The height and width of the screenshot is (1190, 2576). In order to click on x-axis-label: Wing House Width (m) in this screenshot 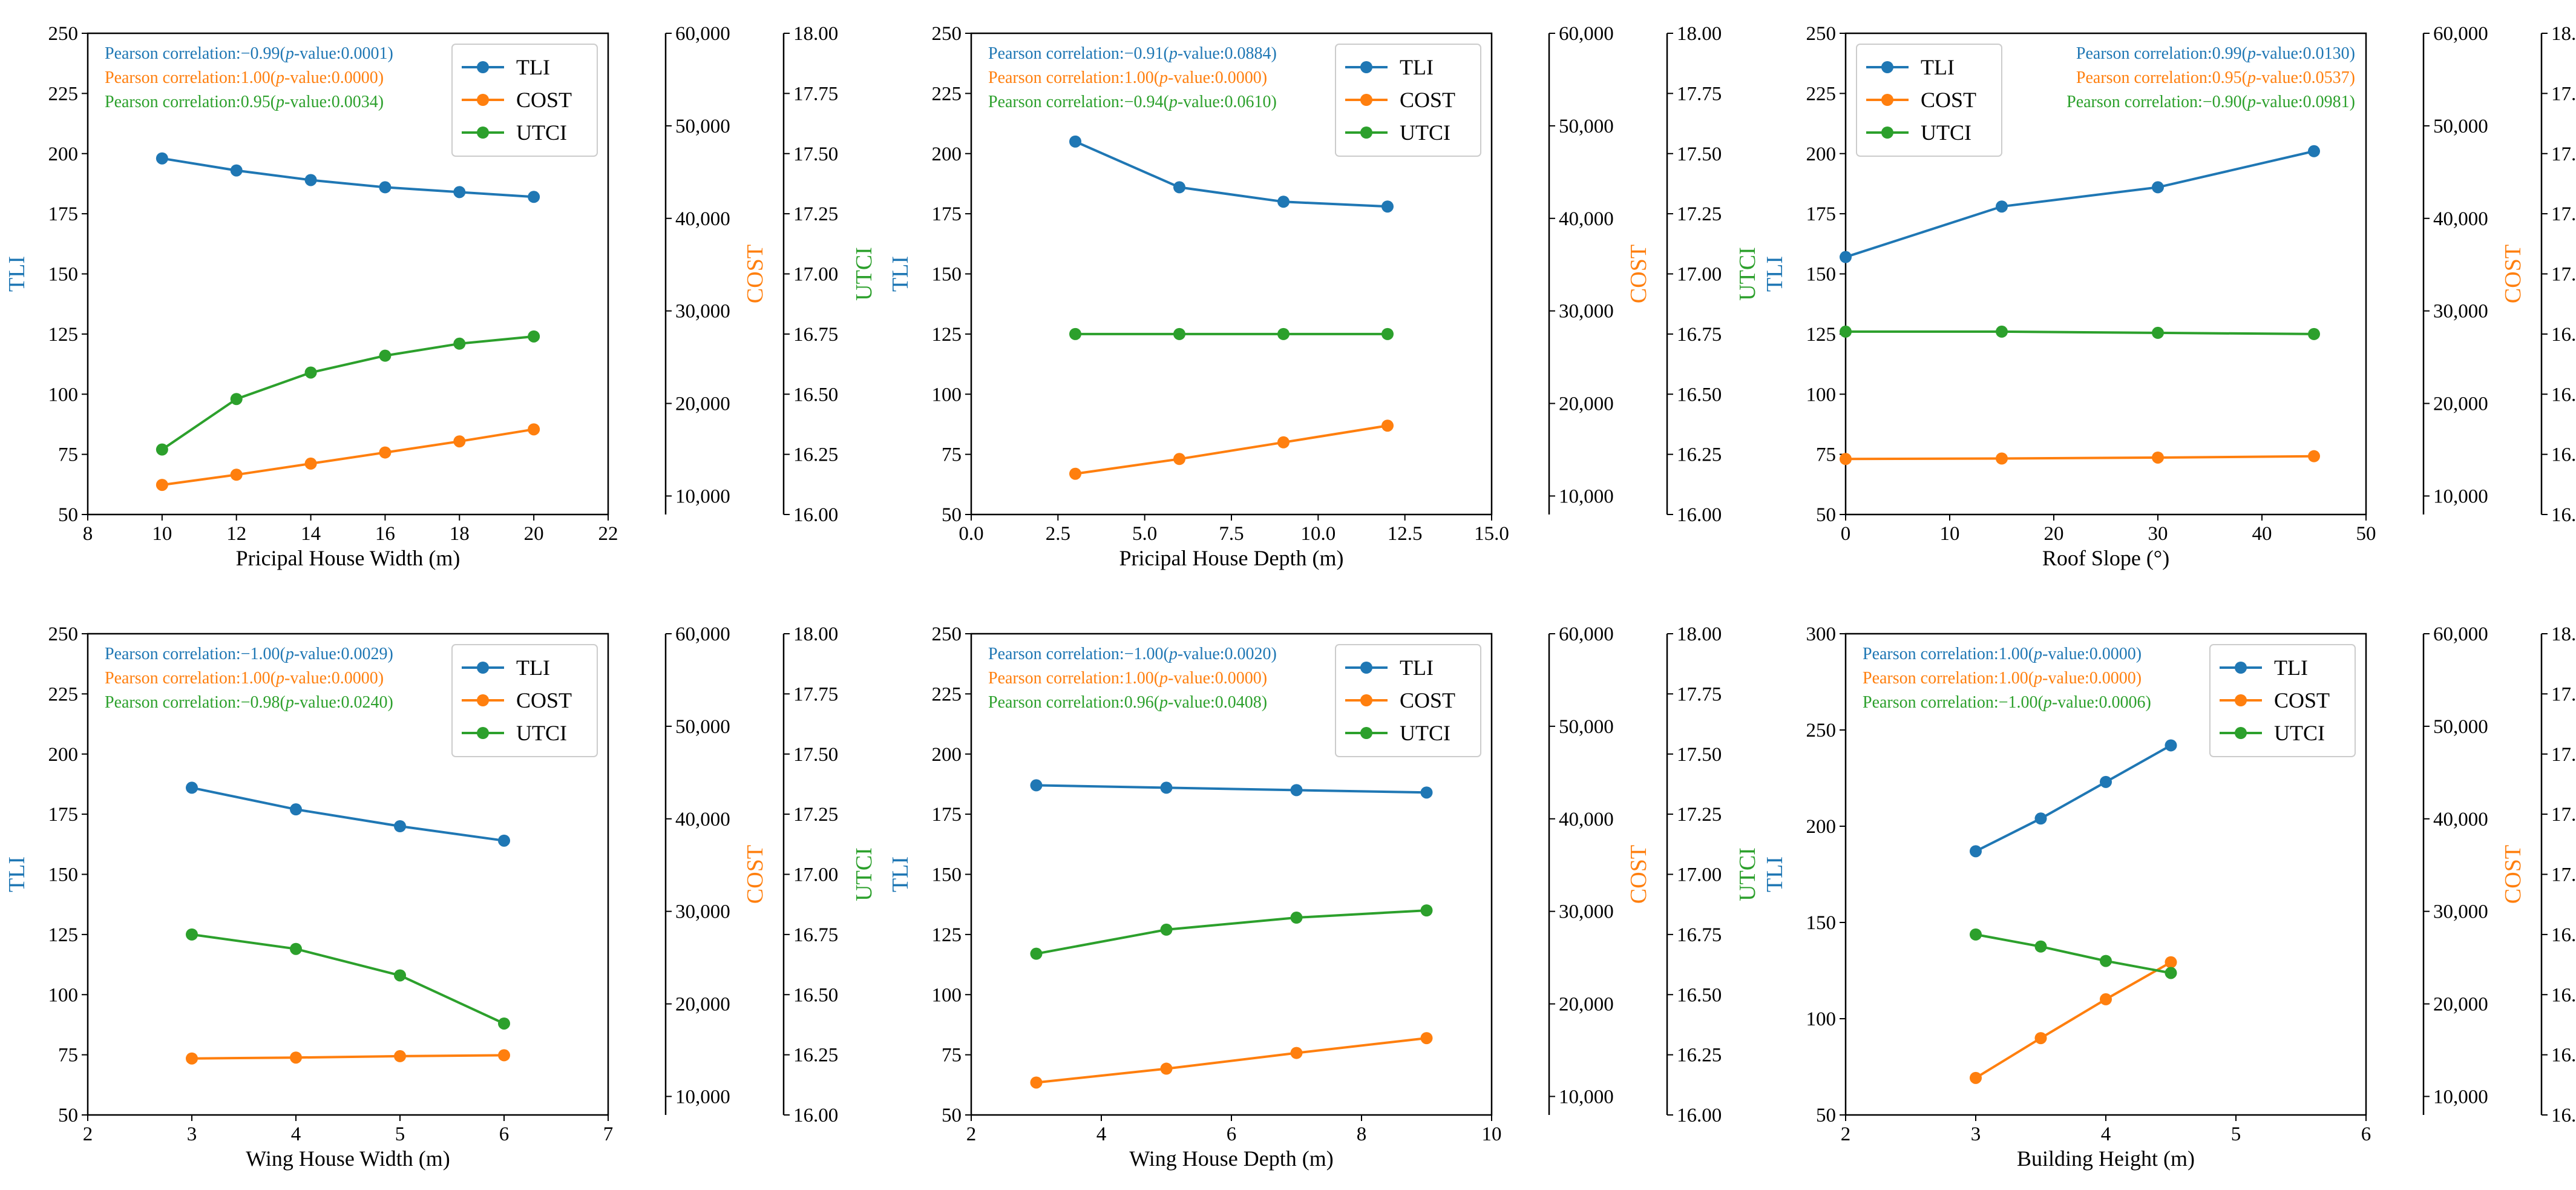, I will do `click(348, 1158)`.